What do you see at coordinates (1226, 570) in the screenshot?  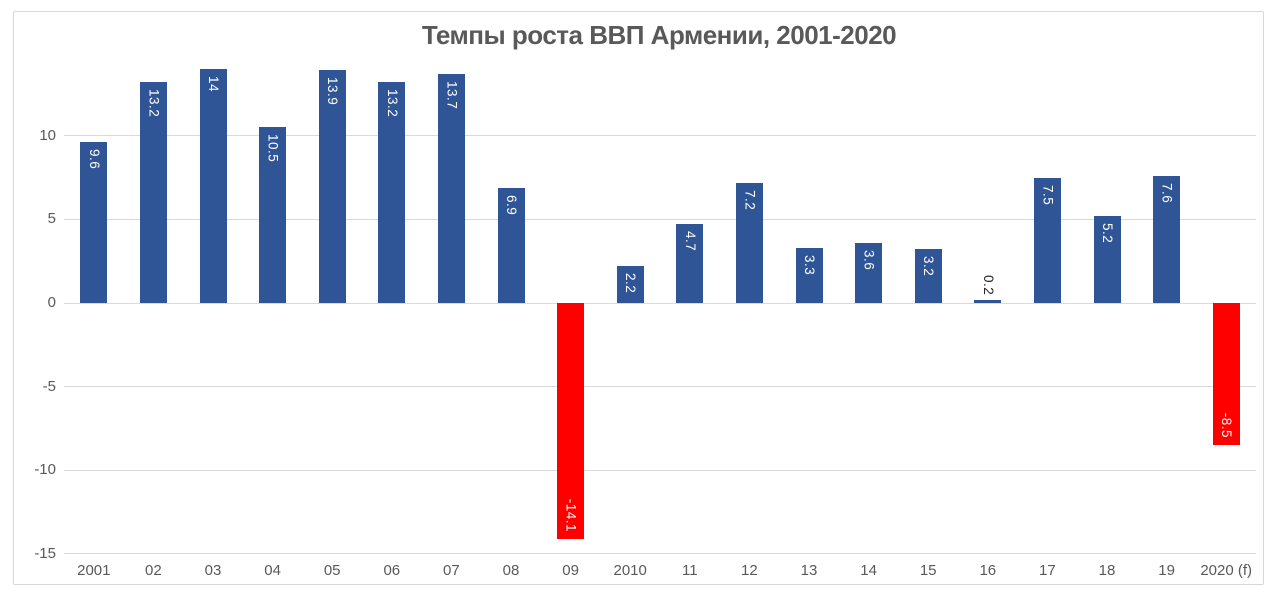 I see `x-axis-tick-label: 2020 (f)` at bounding box center [1226, 570].